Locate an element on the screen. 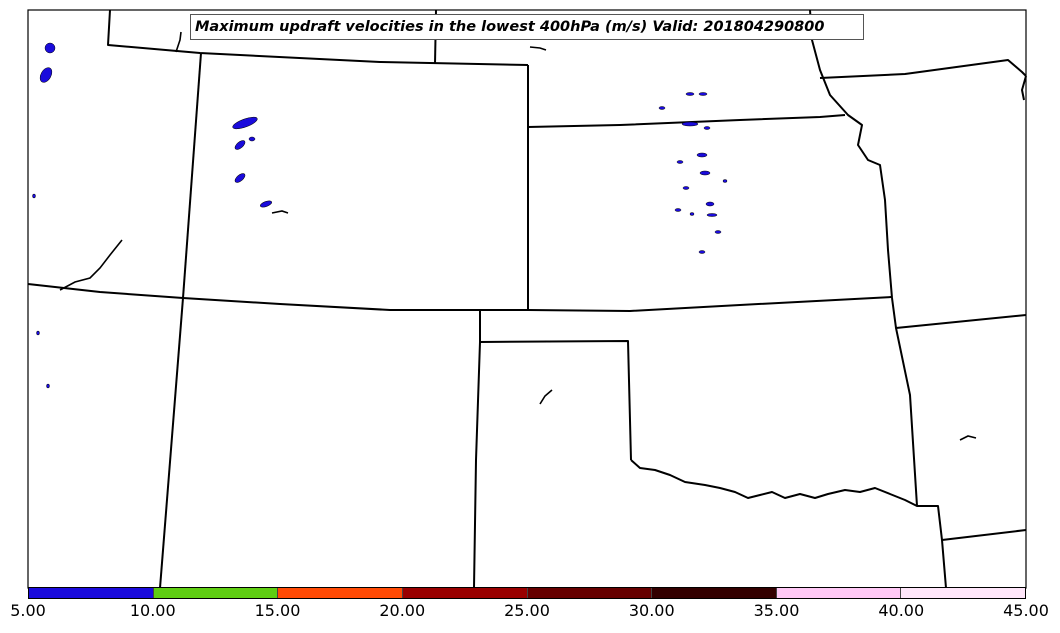 Image resolution: width=1060 pixels, height=633 pixels. colorbar-tick-label: 10.00 is located at coordinates (152, 610).